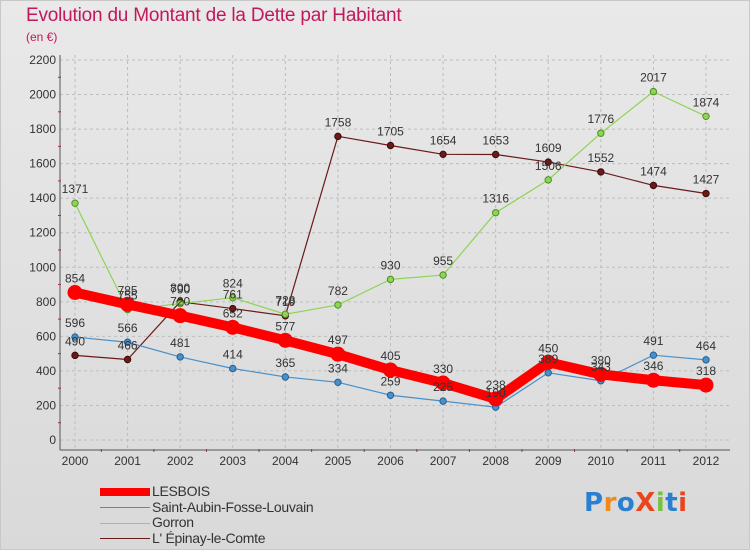 This screenshot has width=750, height=550. What do you see at coordinates (594, 503) in the screenshot?
I see `logo-letter: P` at bounding box center [594, 503].